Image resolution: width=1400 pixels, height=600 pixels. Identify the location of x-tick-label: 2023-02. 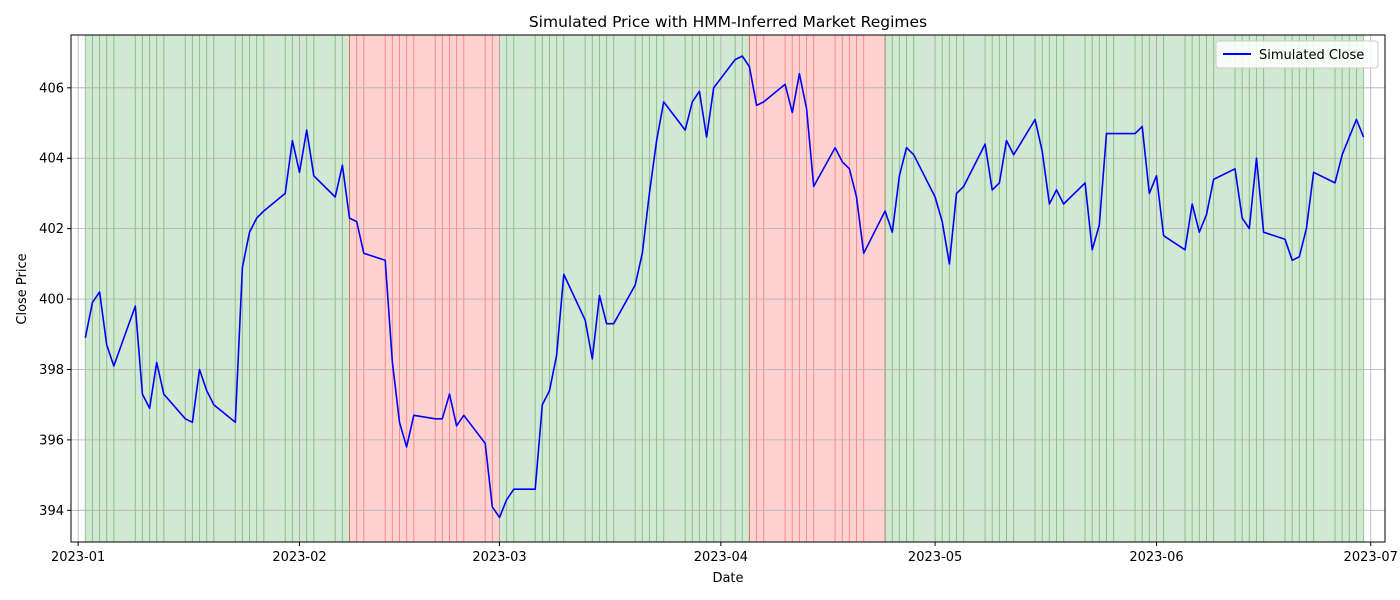
(299, 557).